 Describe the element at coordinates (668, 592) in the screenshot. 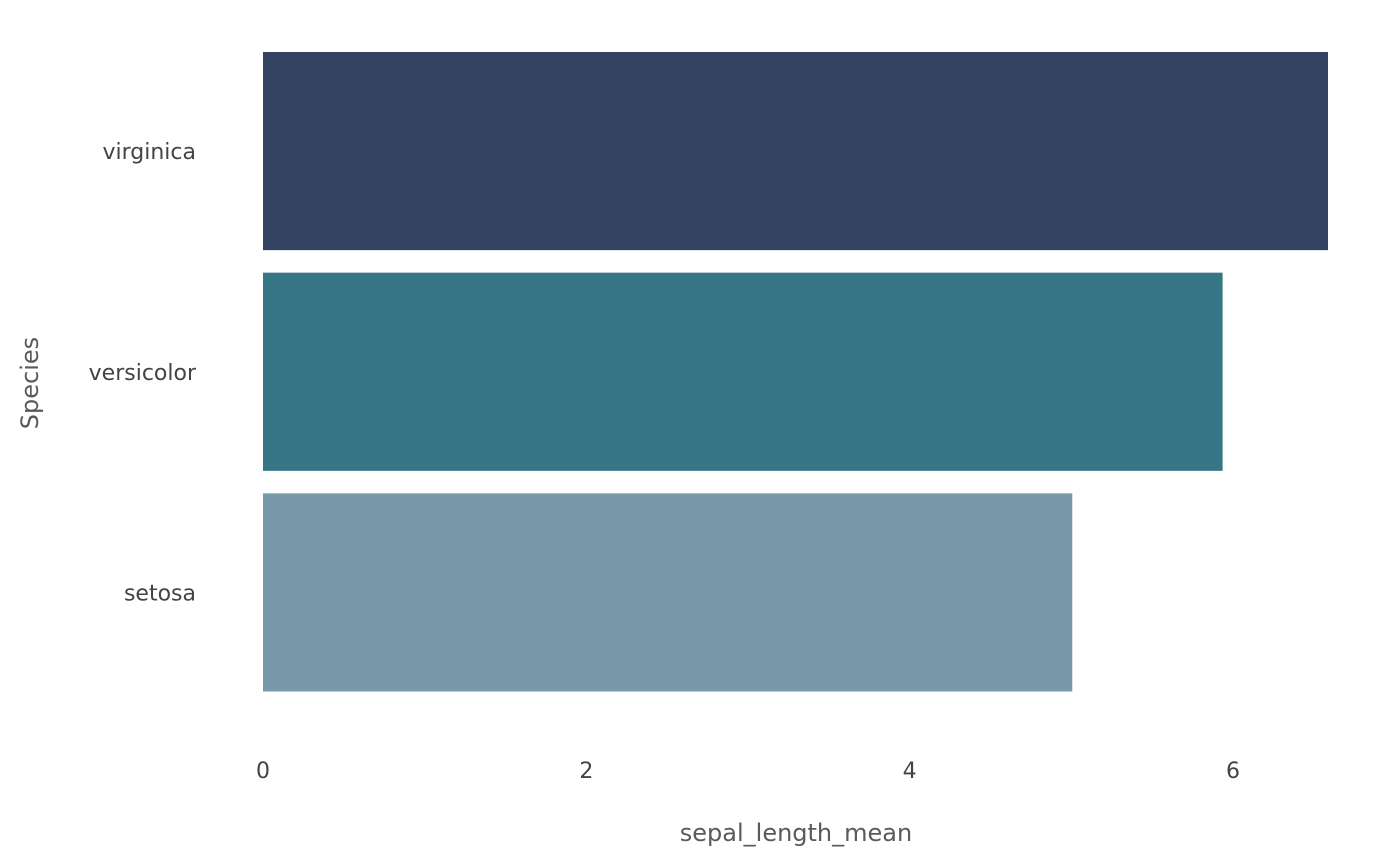

I see `bar-setosa` at that location.